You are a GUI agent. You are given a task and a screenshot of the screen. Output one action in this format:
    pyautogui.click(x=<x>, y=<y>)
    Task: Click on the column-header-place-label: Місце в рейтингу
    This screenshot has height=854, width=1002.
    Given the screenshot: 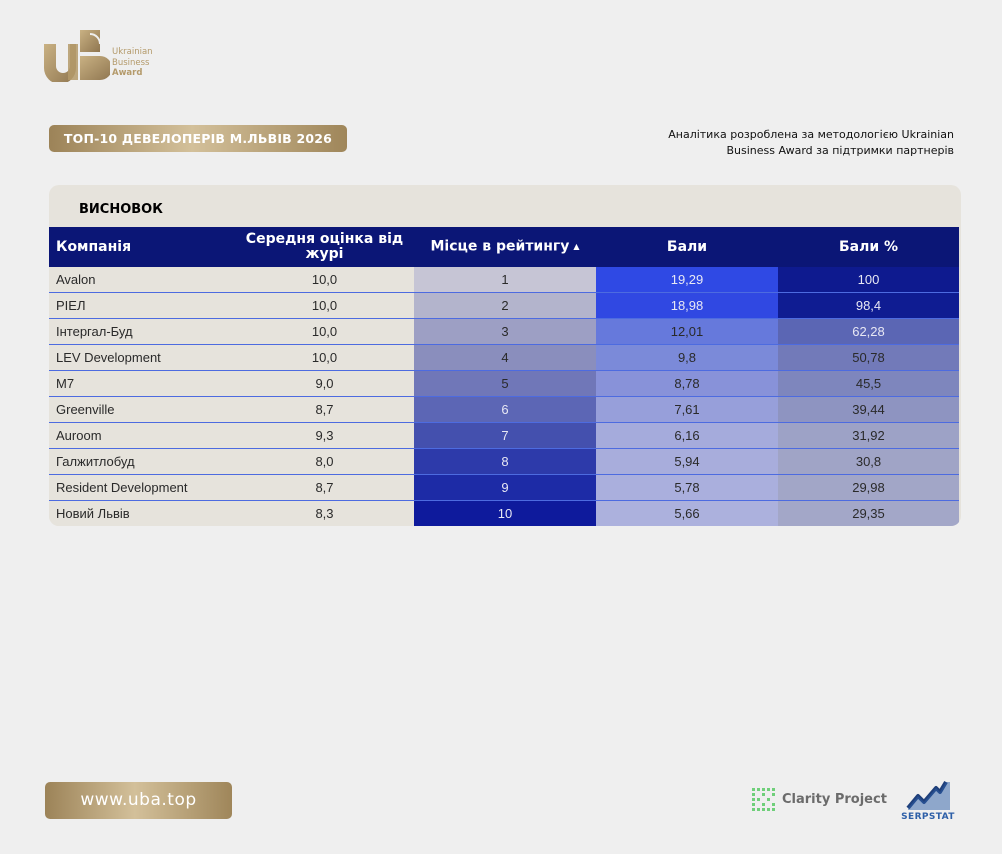 What is the action you would take?
    pyautogui.click(x=500, y=246)
    